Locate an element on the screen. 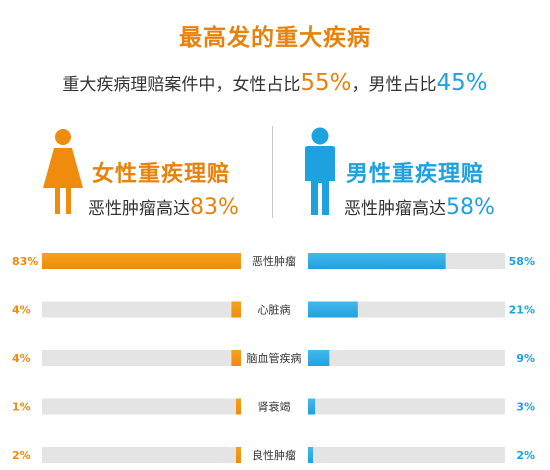 This screenshot has width=550, height=470. subtitle-mid: ，男性占比 is located at coordinates (394, 85).